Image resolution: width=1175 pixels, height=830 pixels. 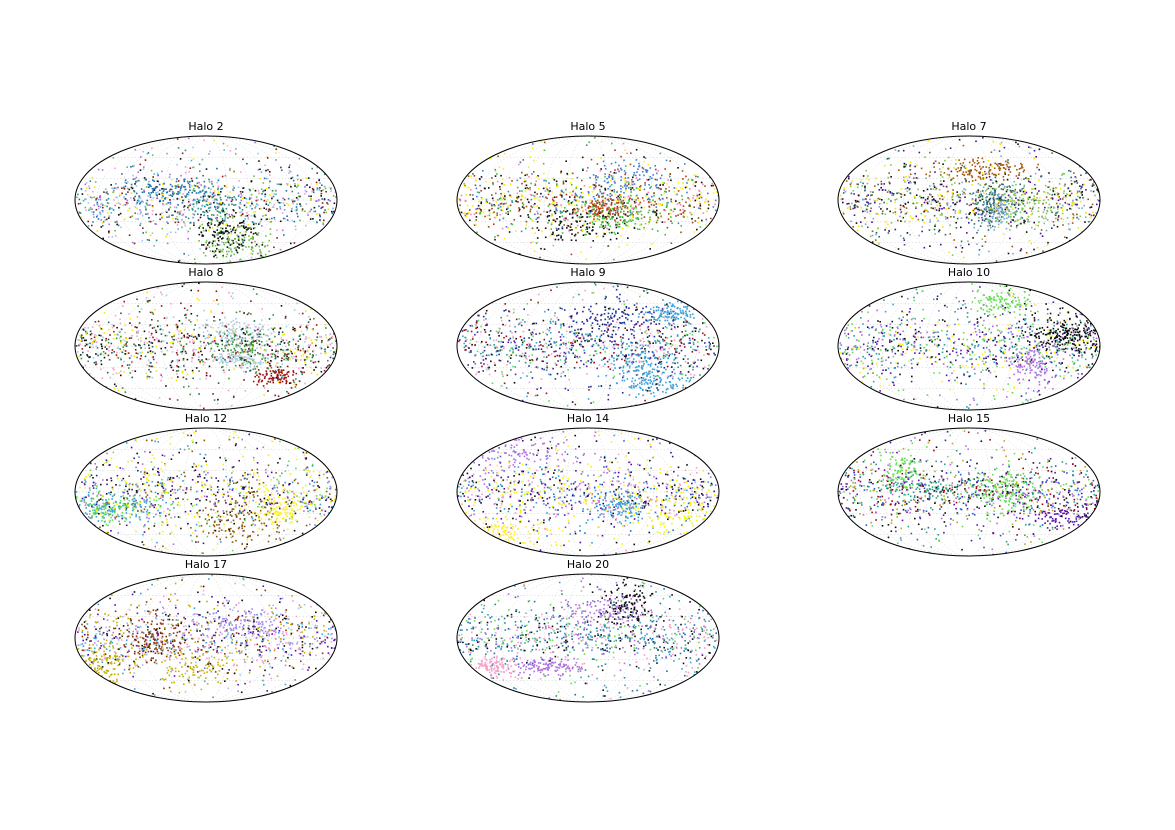 I want to click on panel-title: Halo 8, so click(x=205, y=272).